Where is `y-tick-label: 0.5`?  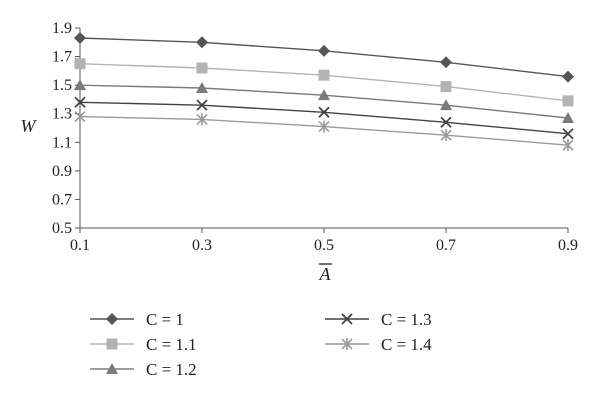 y-tick-label: 0.5 is located at coordinates (62, 228).